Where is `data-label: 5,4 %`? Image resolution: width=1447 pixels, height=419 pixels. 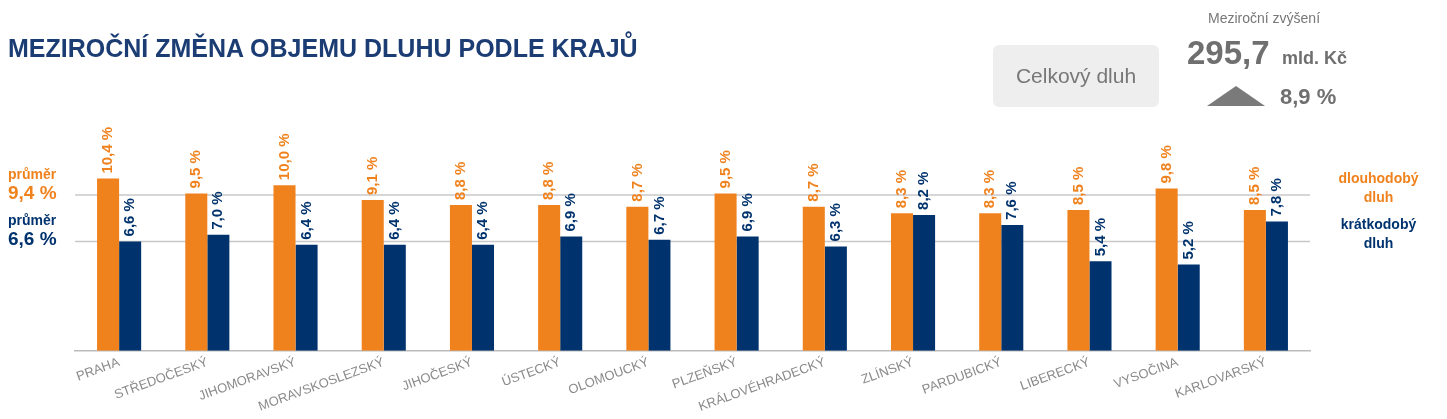
data-label: 5,4 % is located at coordinates (1099, 237).